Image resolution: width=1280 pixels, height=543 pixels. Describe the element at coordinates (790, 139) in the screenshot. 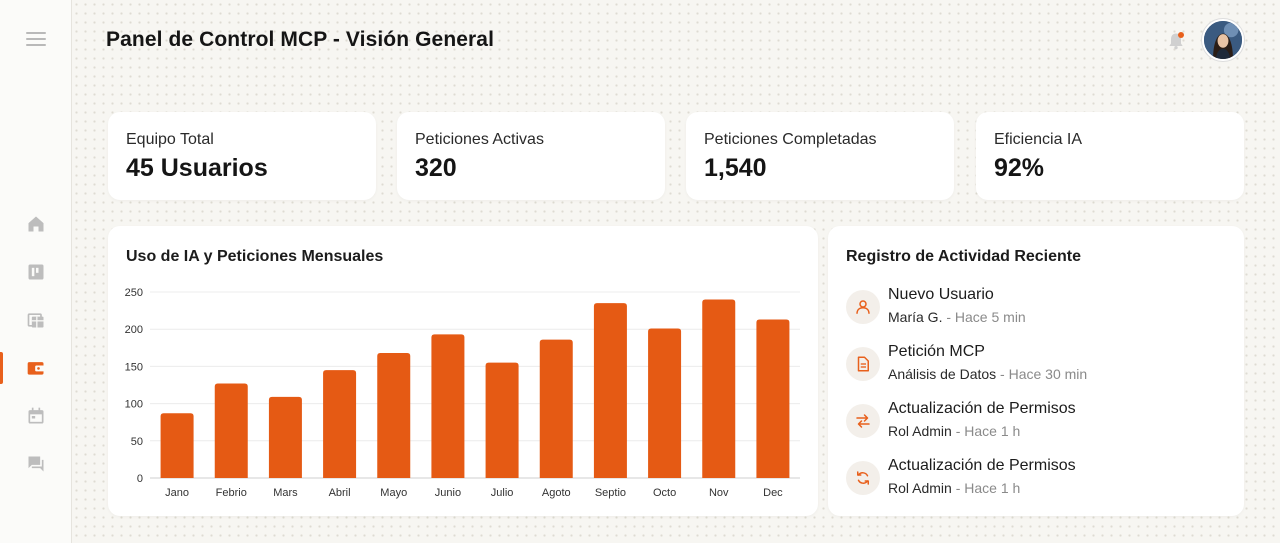

I see `stat-label: Peticiones Completadas` at that location.